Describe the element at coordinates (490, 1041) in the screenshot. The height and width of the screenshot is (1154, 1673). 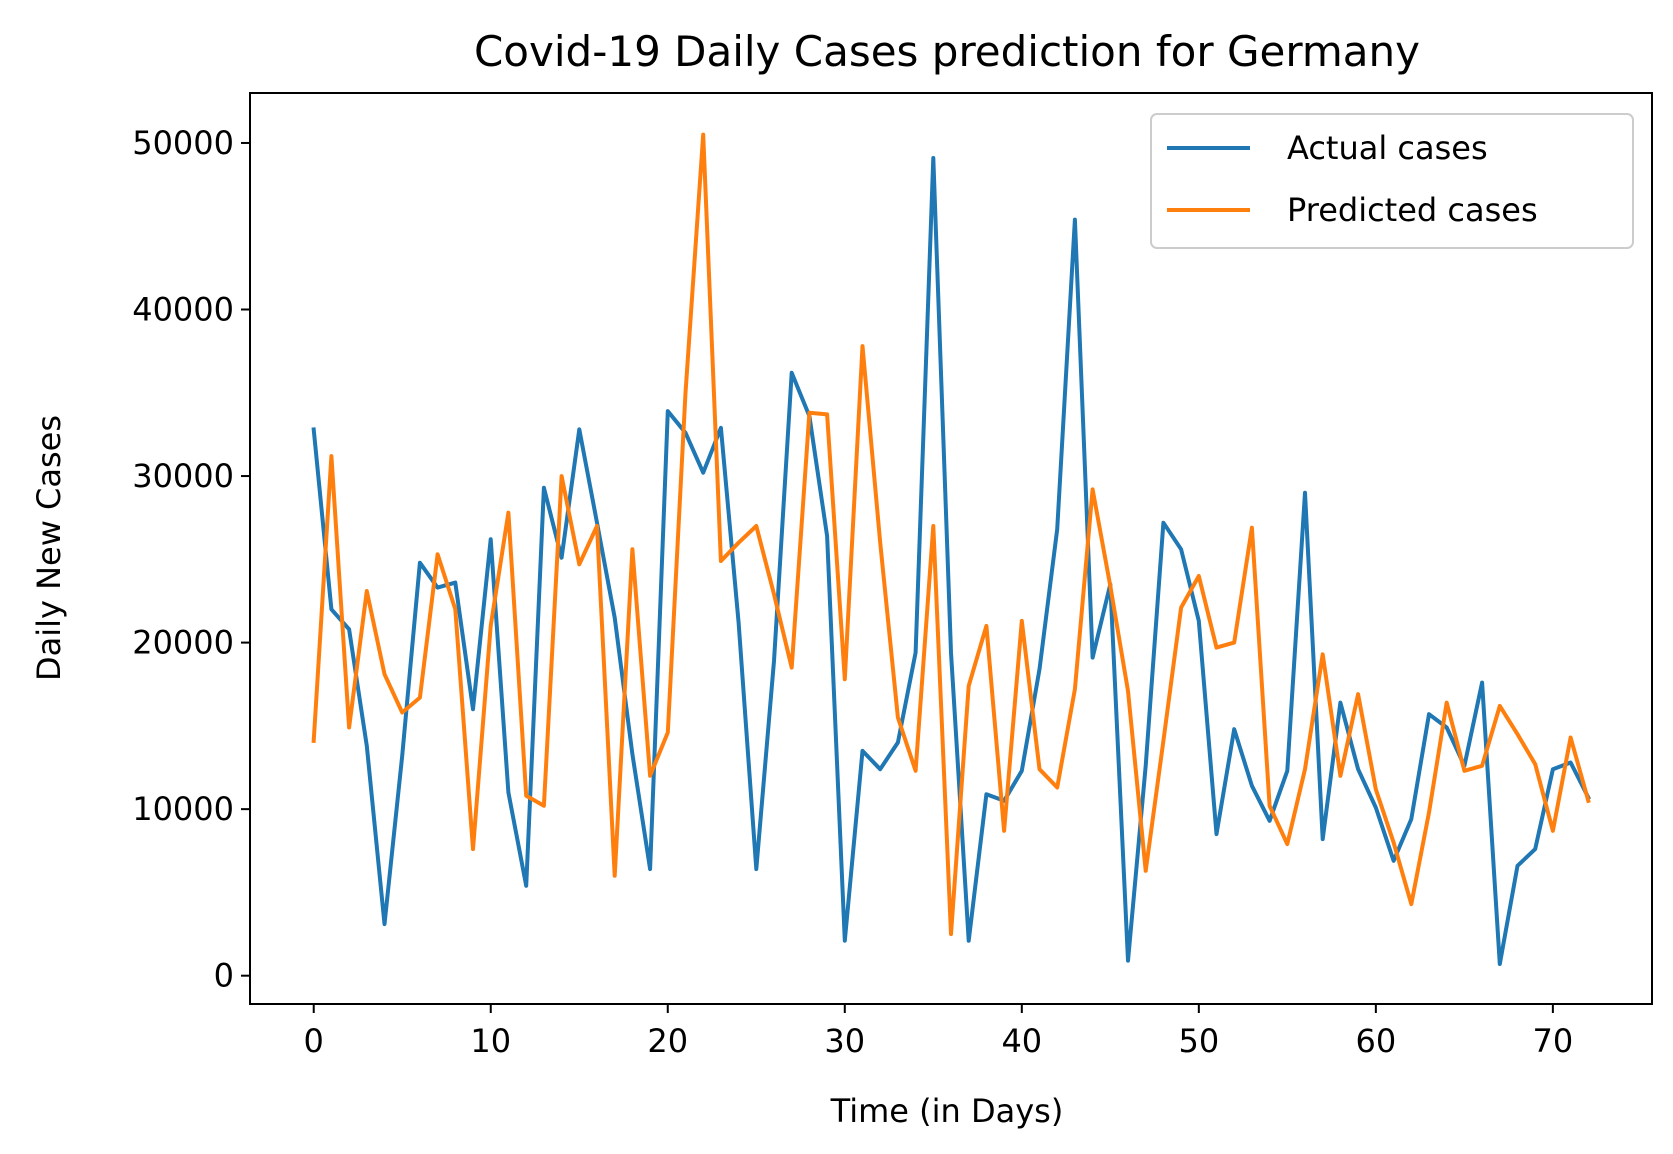
I see `x-tick-label: 10` at that location.